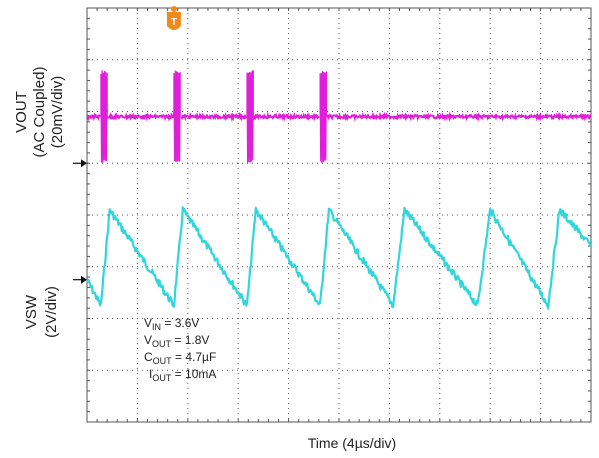 Image resolution: width=599 pixels, height=458 pixels. I want to click on trigger-marker-label: T, so click(174, 22).